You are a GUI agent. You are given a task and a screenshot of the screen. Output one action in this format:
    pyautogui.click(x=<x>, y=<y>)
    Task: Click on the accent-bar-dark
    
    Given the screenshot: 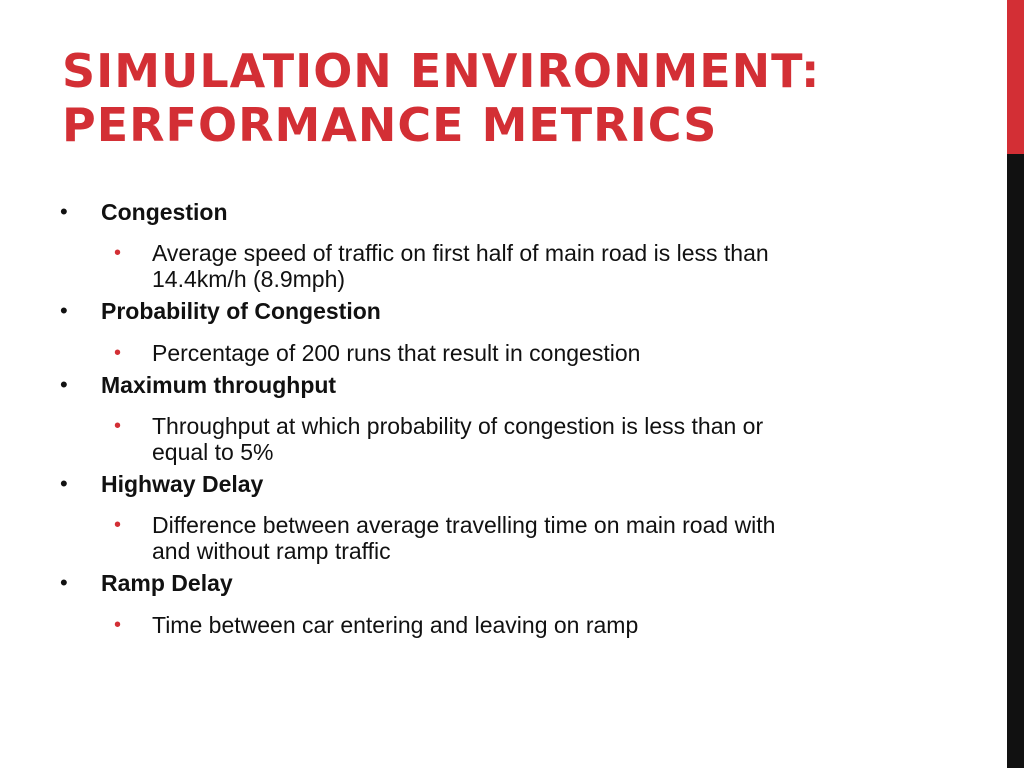 What is the action you would take?
    pyautogui.click(x=1015, y=461)
    